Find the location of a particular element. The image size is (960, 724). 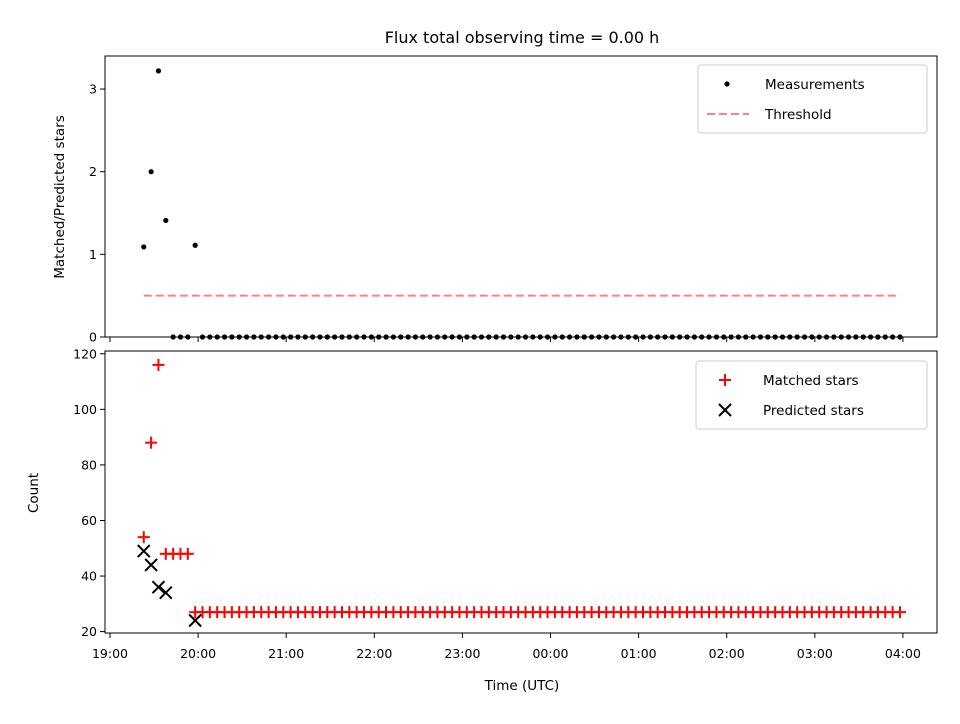

legend-matched-marker is located at coordinates (725, 380).